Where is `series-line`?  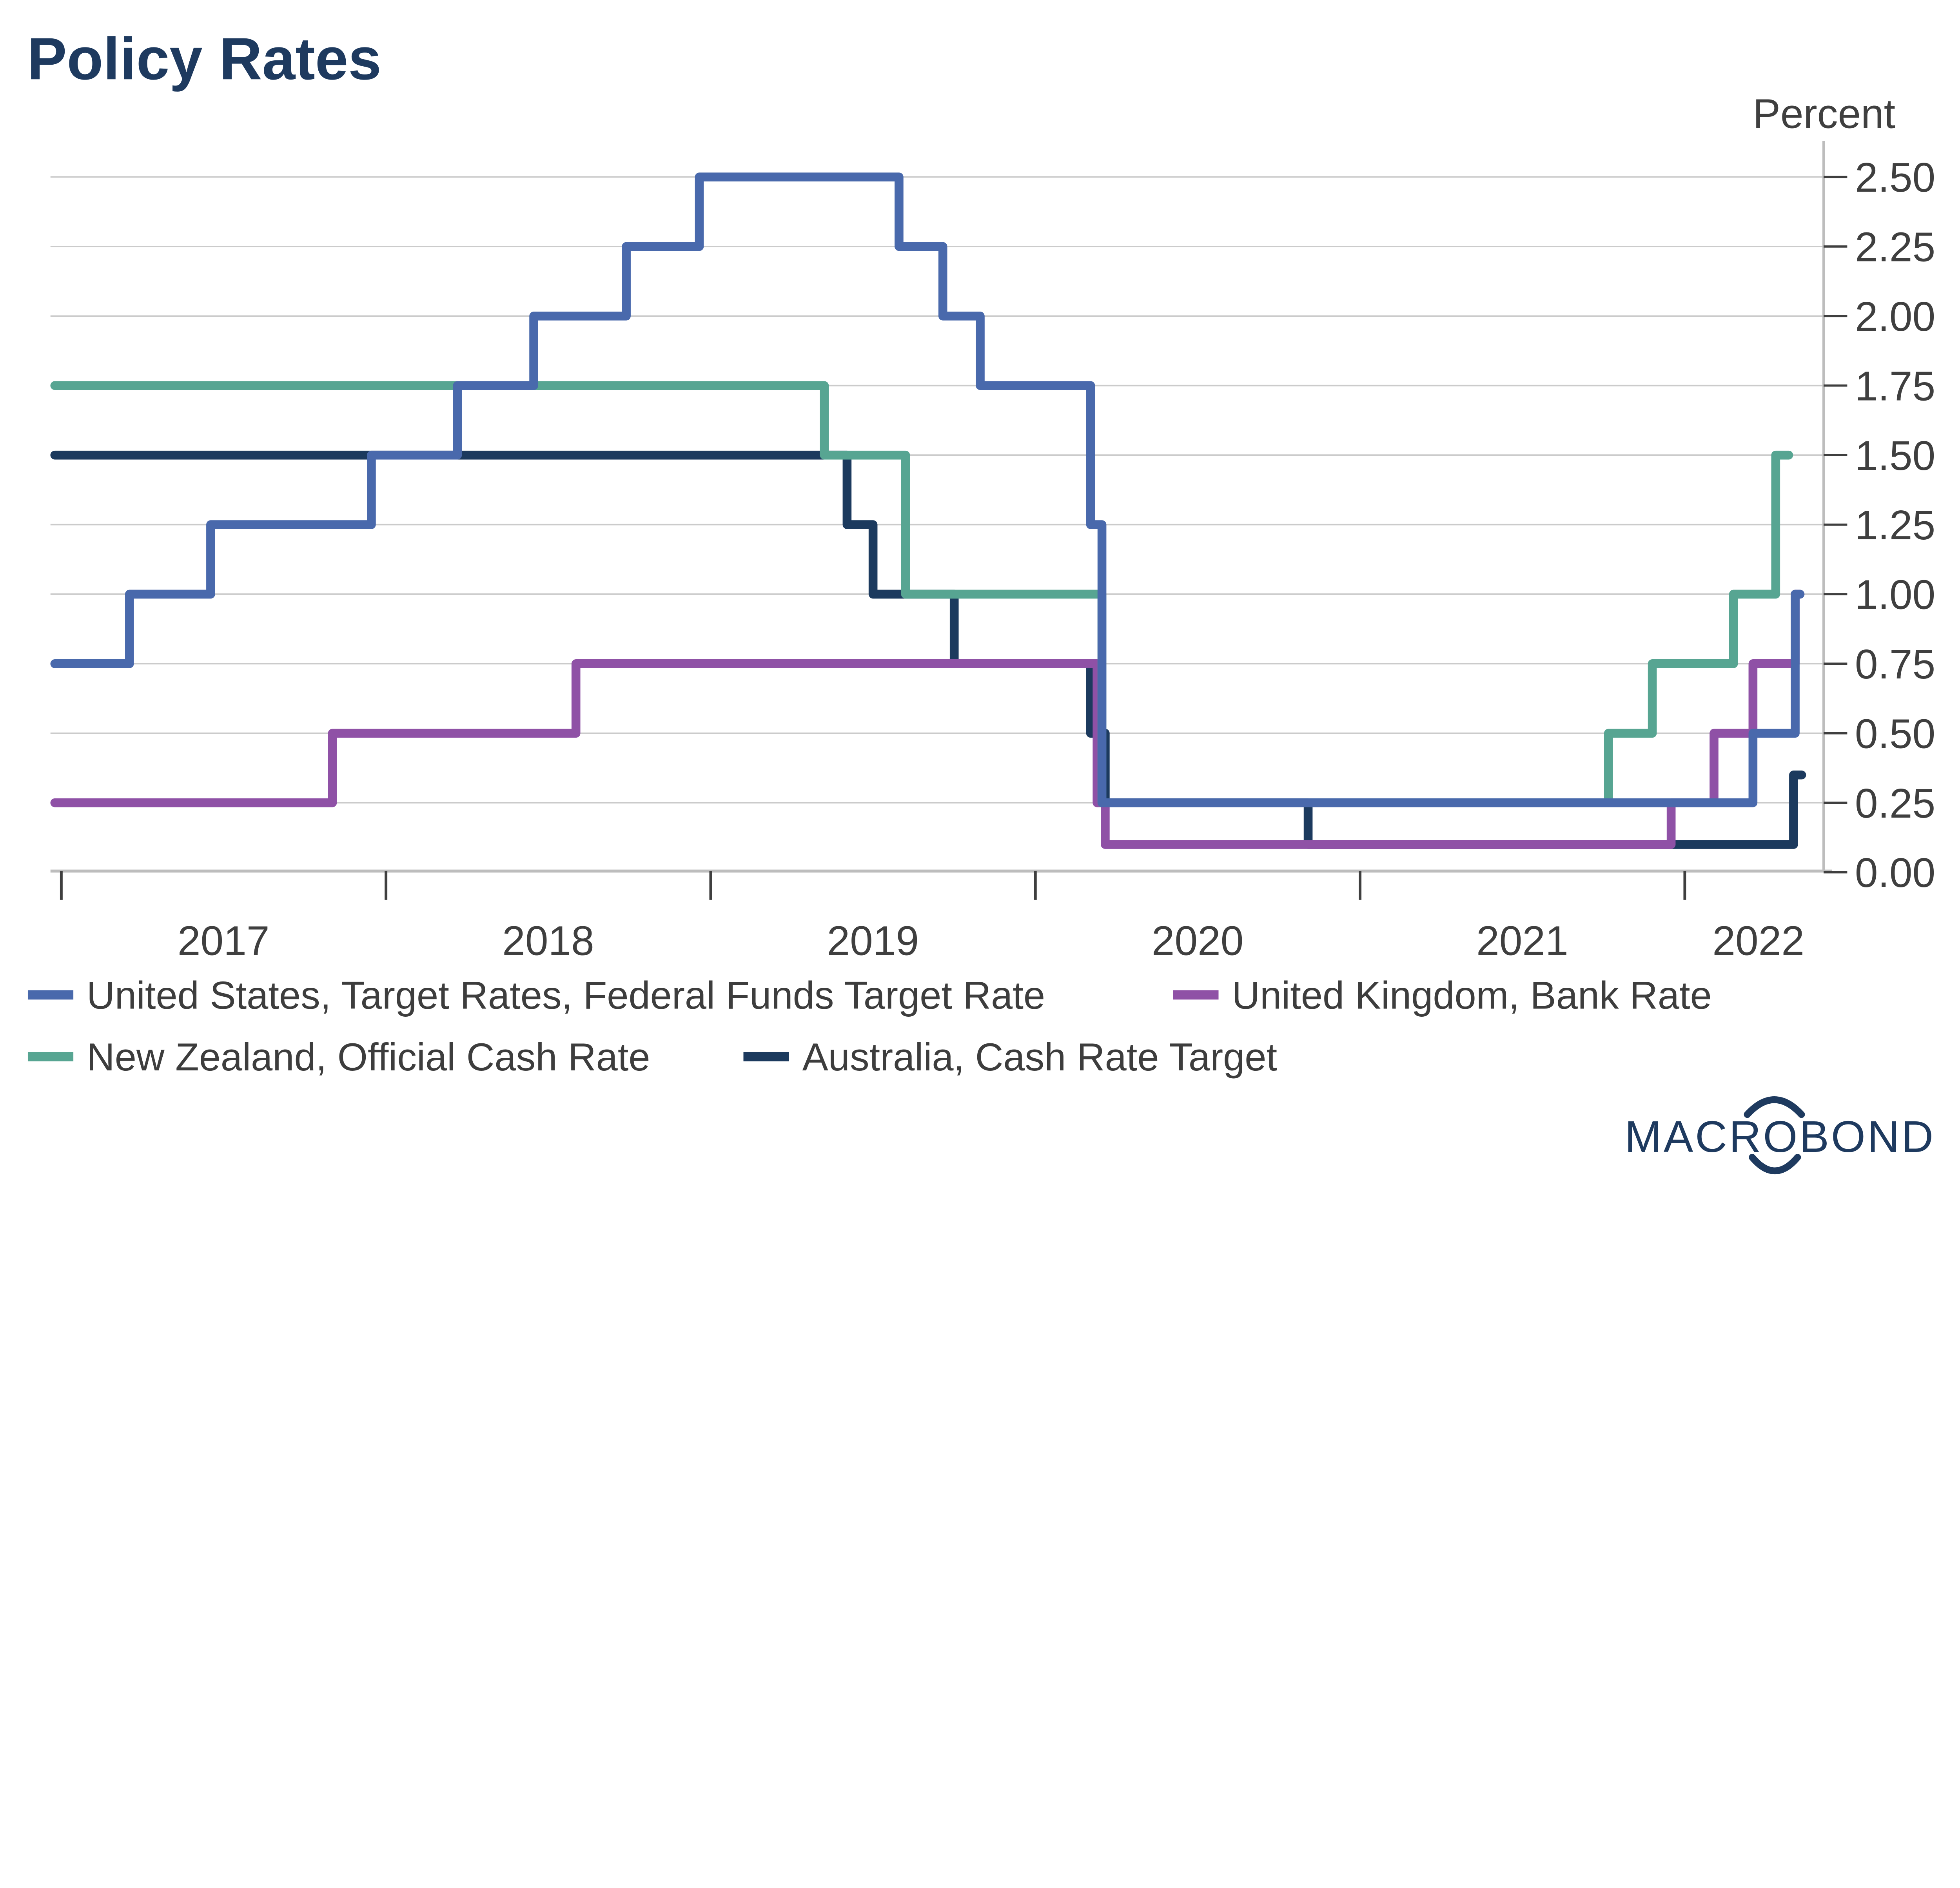 series-line is located at coordinates (927, 719).